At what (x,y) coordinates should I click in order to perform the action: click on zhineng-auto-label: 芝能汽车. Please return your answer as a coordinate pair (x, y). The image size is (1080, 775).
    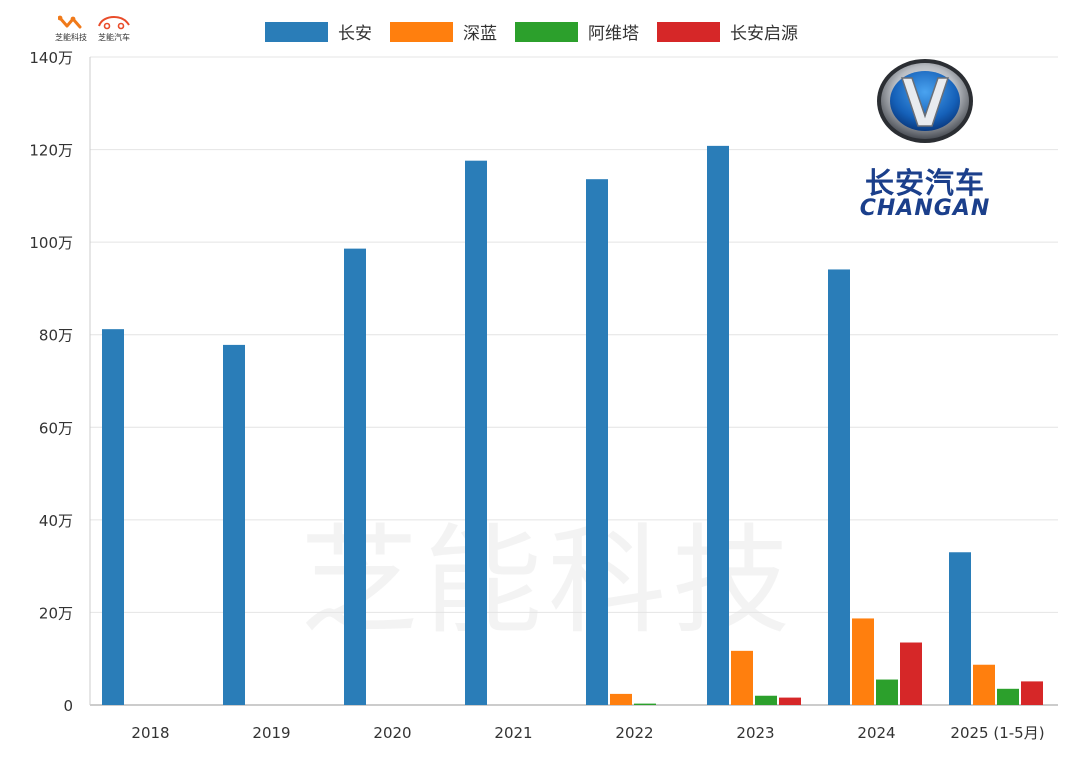
    Looking at the image, I should click on (114, 37).